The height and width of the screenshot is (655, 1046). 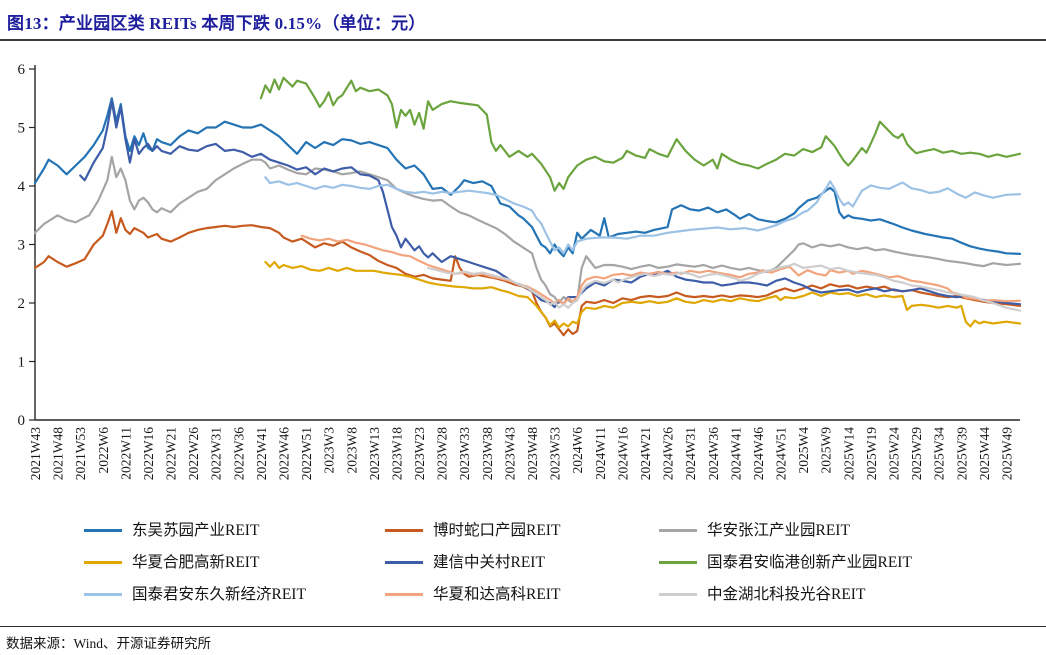 I want to click on data-source-note: 数据来源：Wind、开源证券研究所, so click(x=108, y=643).